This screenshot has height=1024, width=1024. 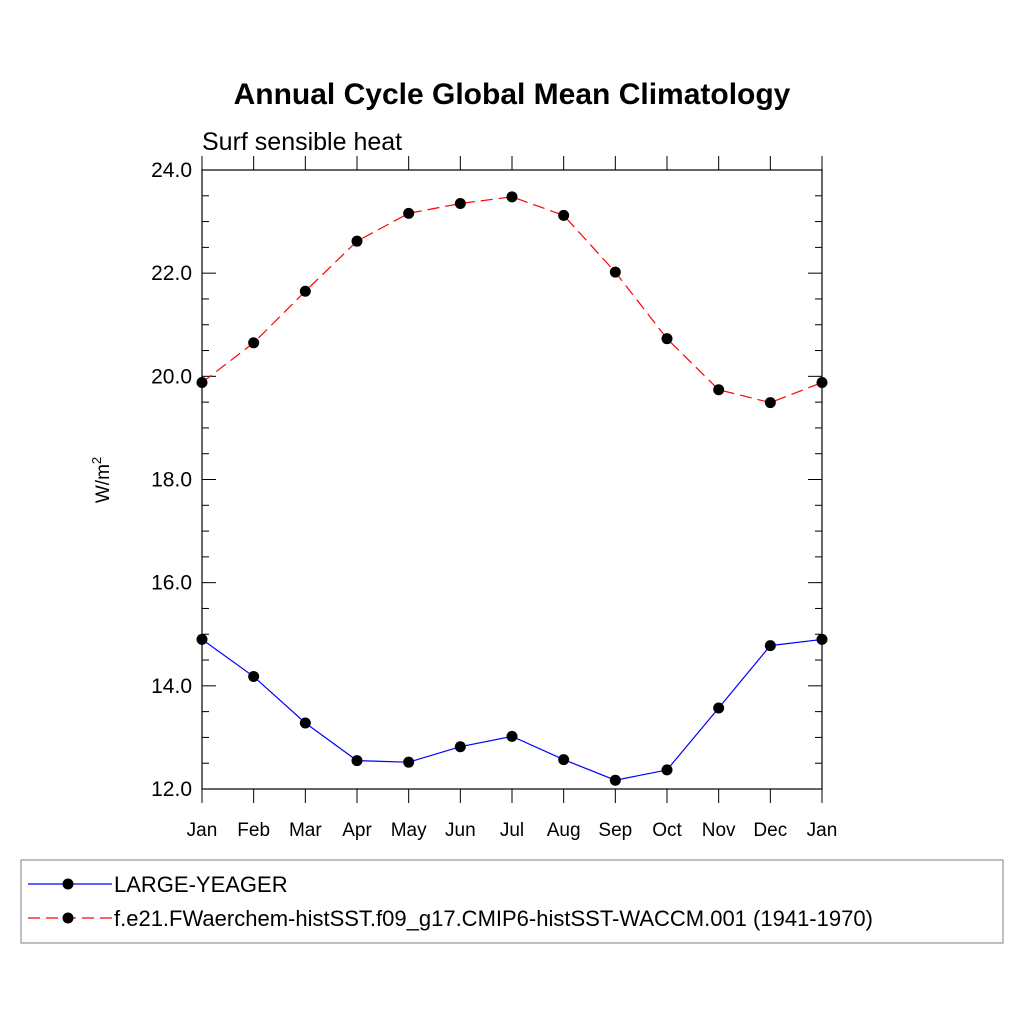 What do you see at coordinates (409, 830) in the screenshot?
I see `x-tick-label: May` at bounding box center [409, 830].